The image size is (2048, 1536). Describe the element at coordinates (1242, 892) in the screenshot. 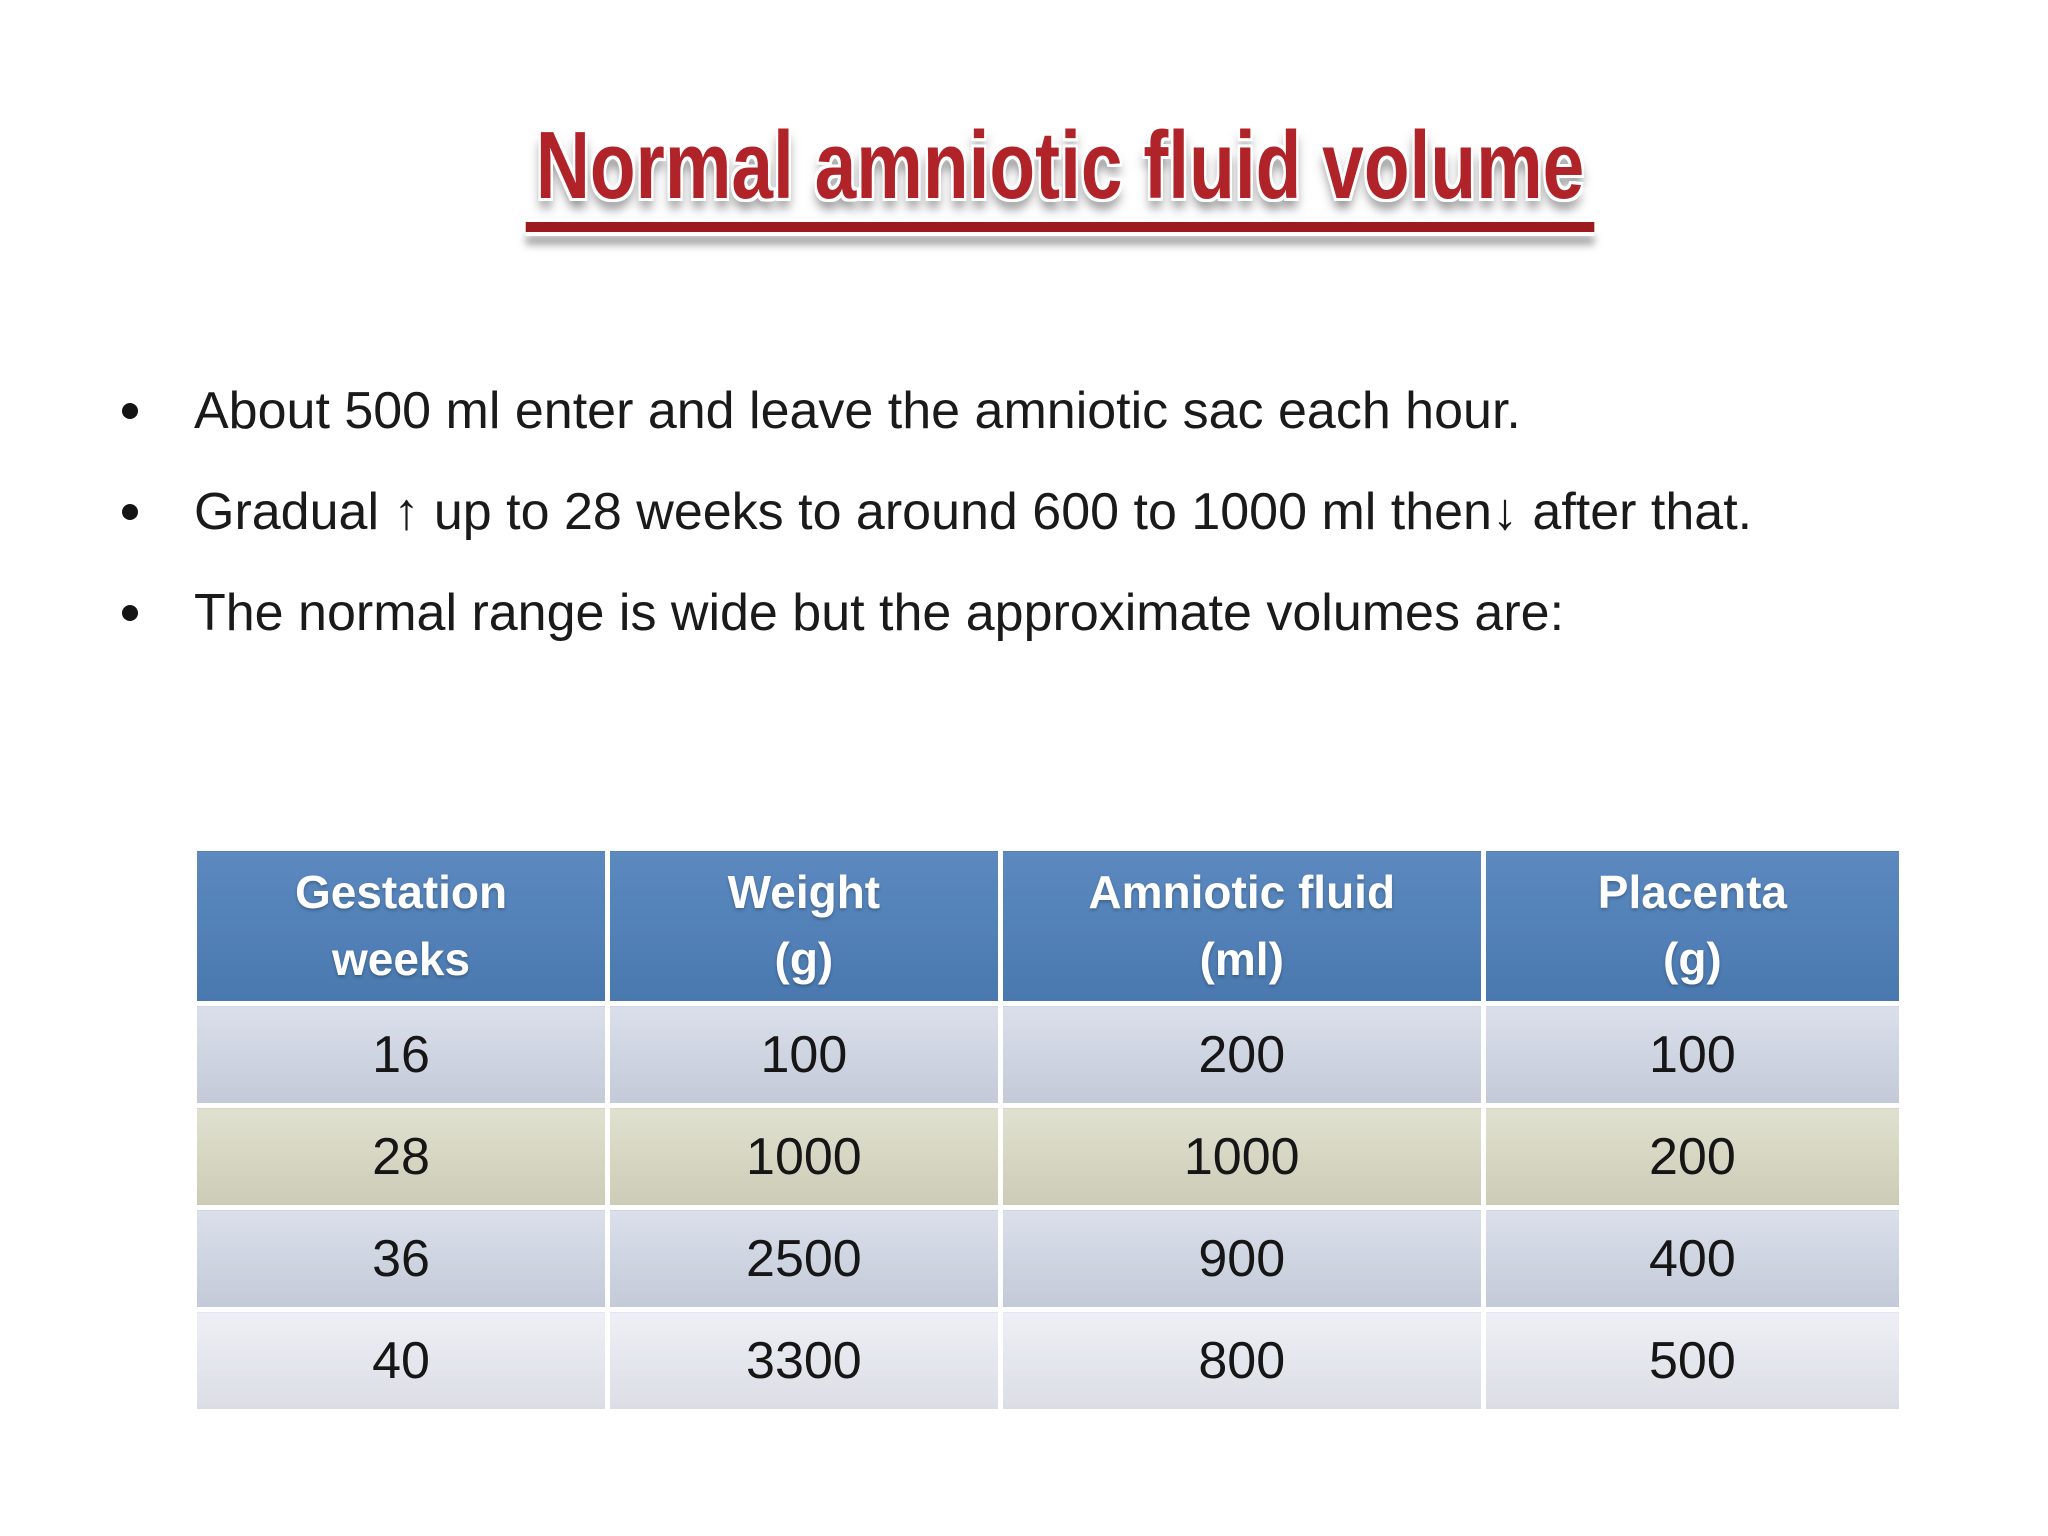

I see `header-line: Amniotic fluid` at that location.